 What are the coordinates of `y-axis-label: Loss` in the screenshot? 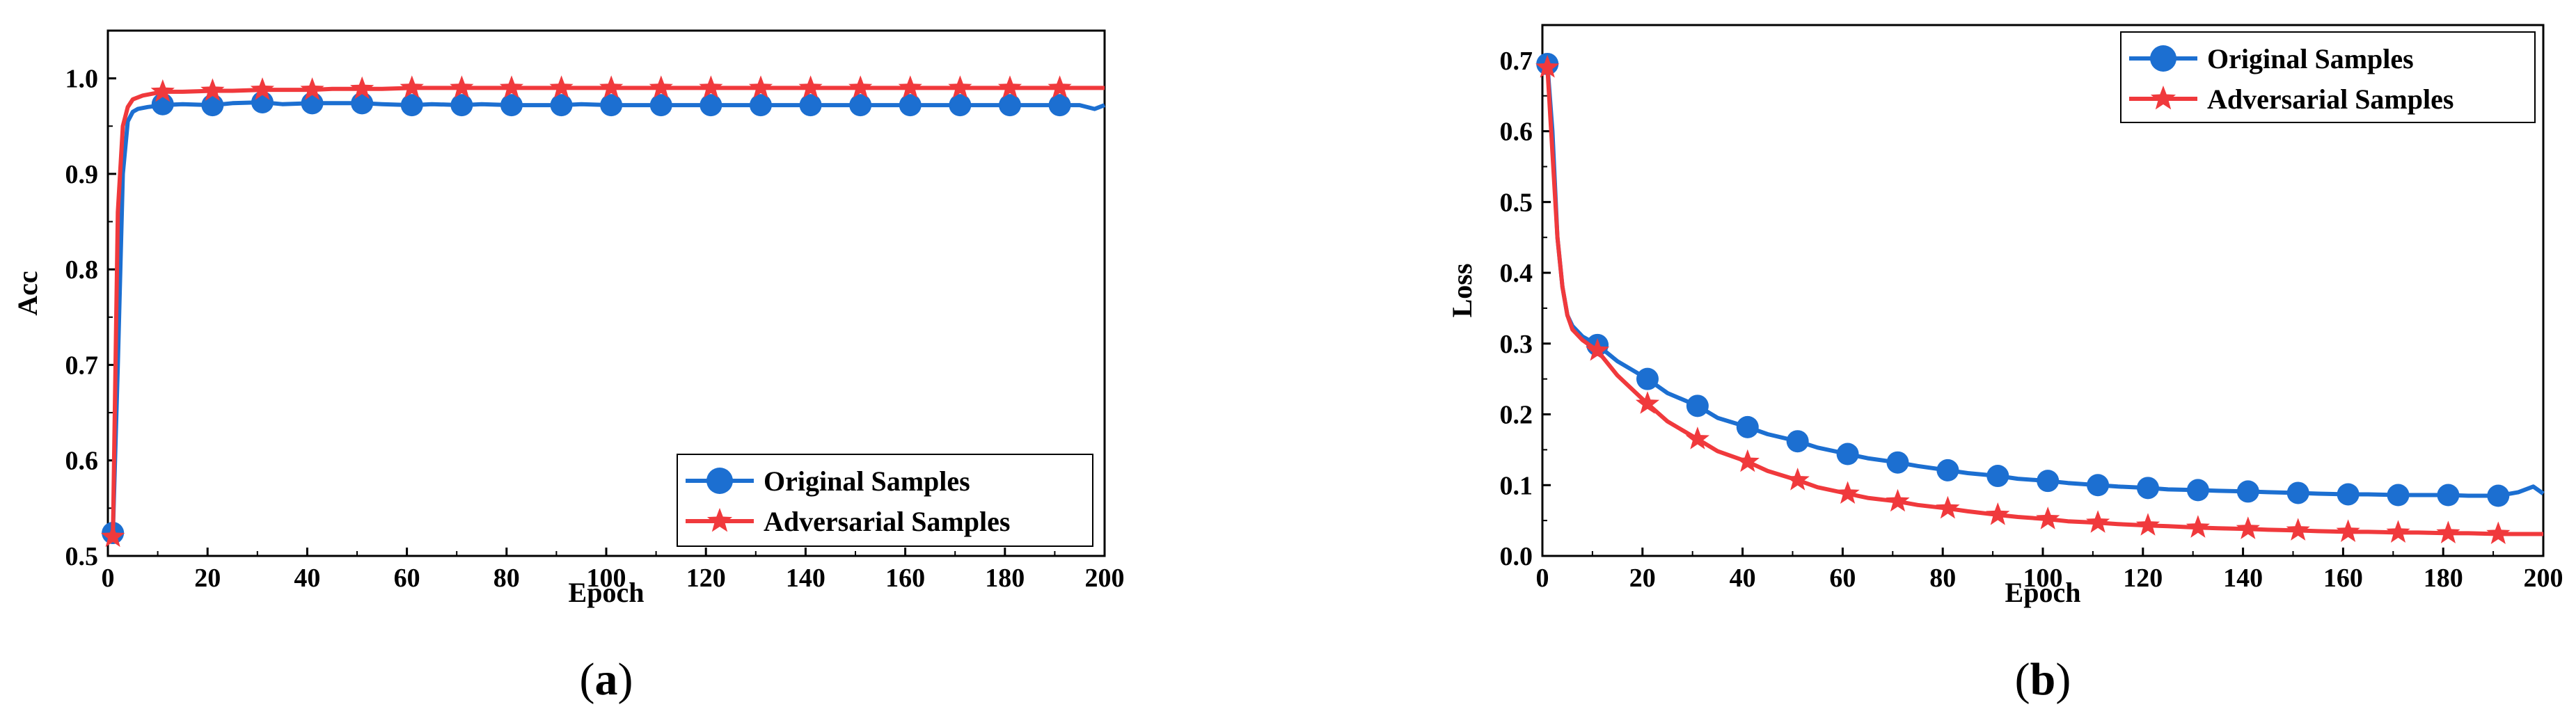 It's located at (1462, 291).